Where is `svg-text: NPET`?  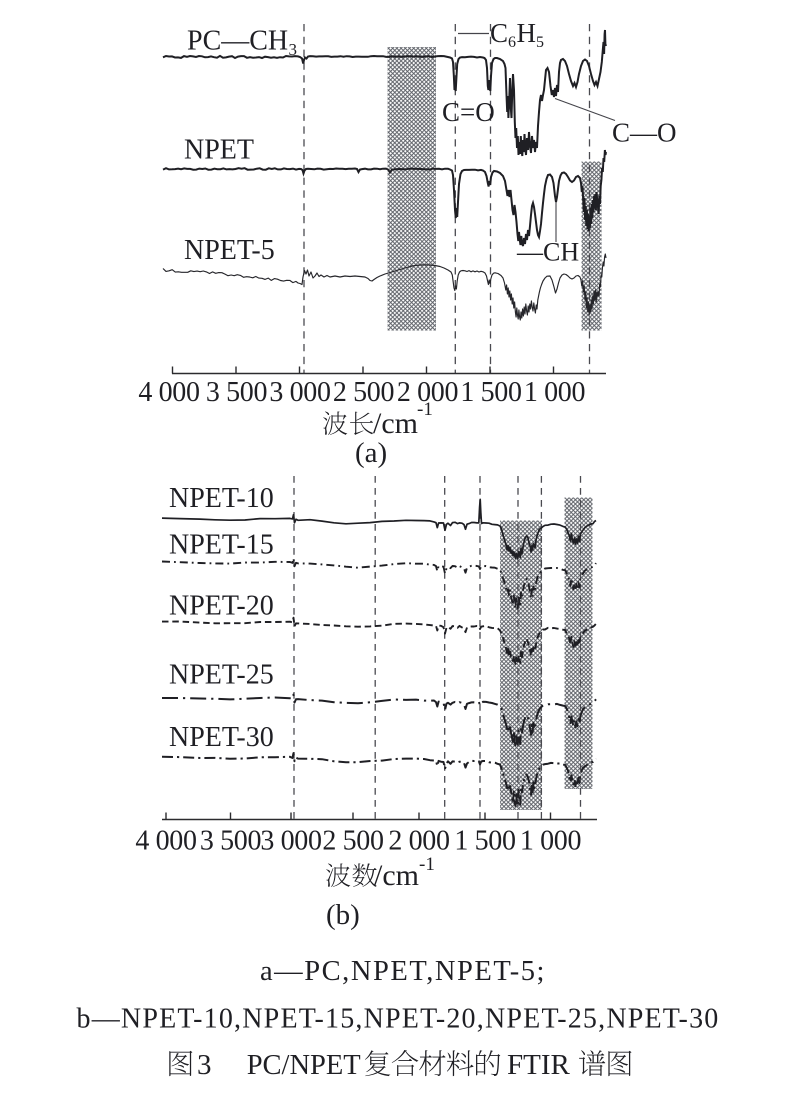 svg-text: NPET is located at coordinates (219, 150).